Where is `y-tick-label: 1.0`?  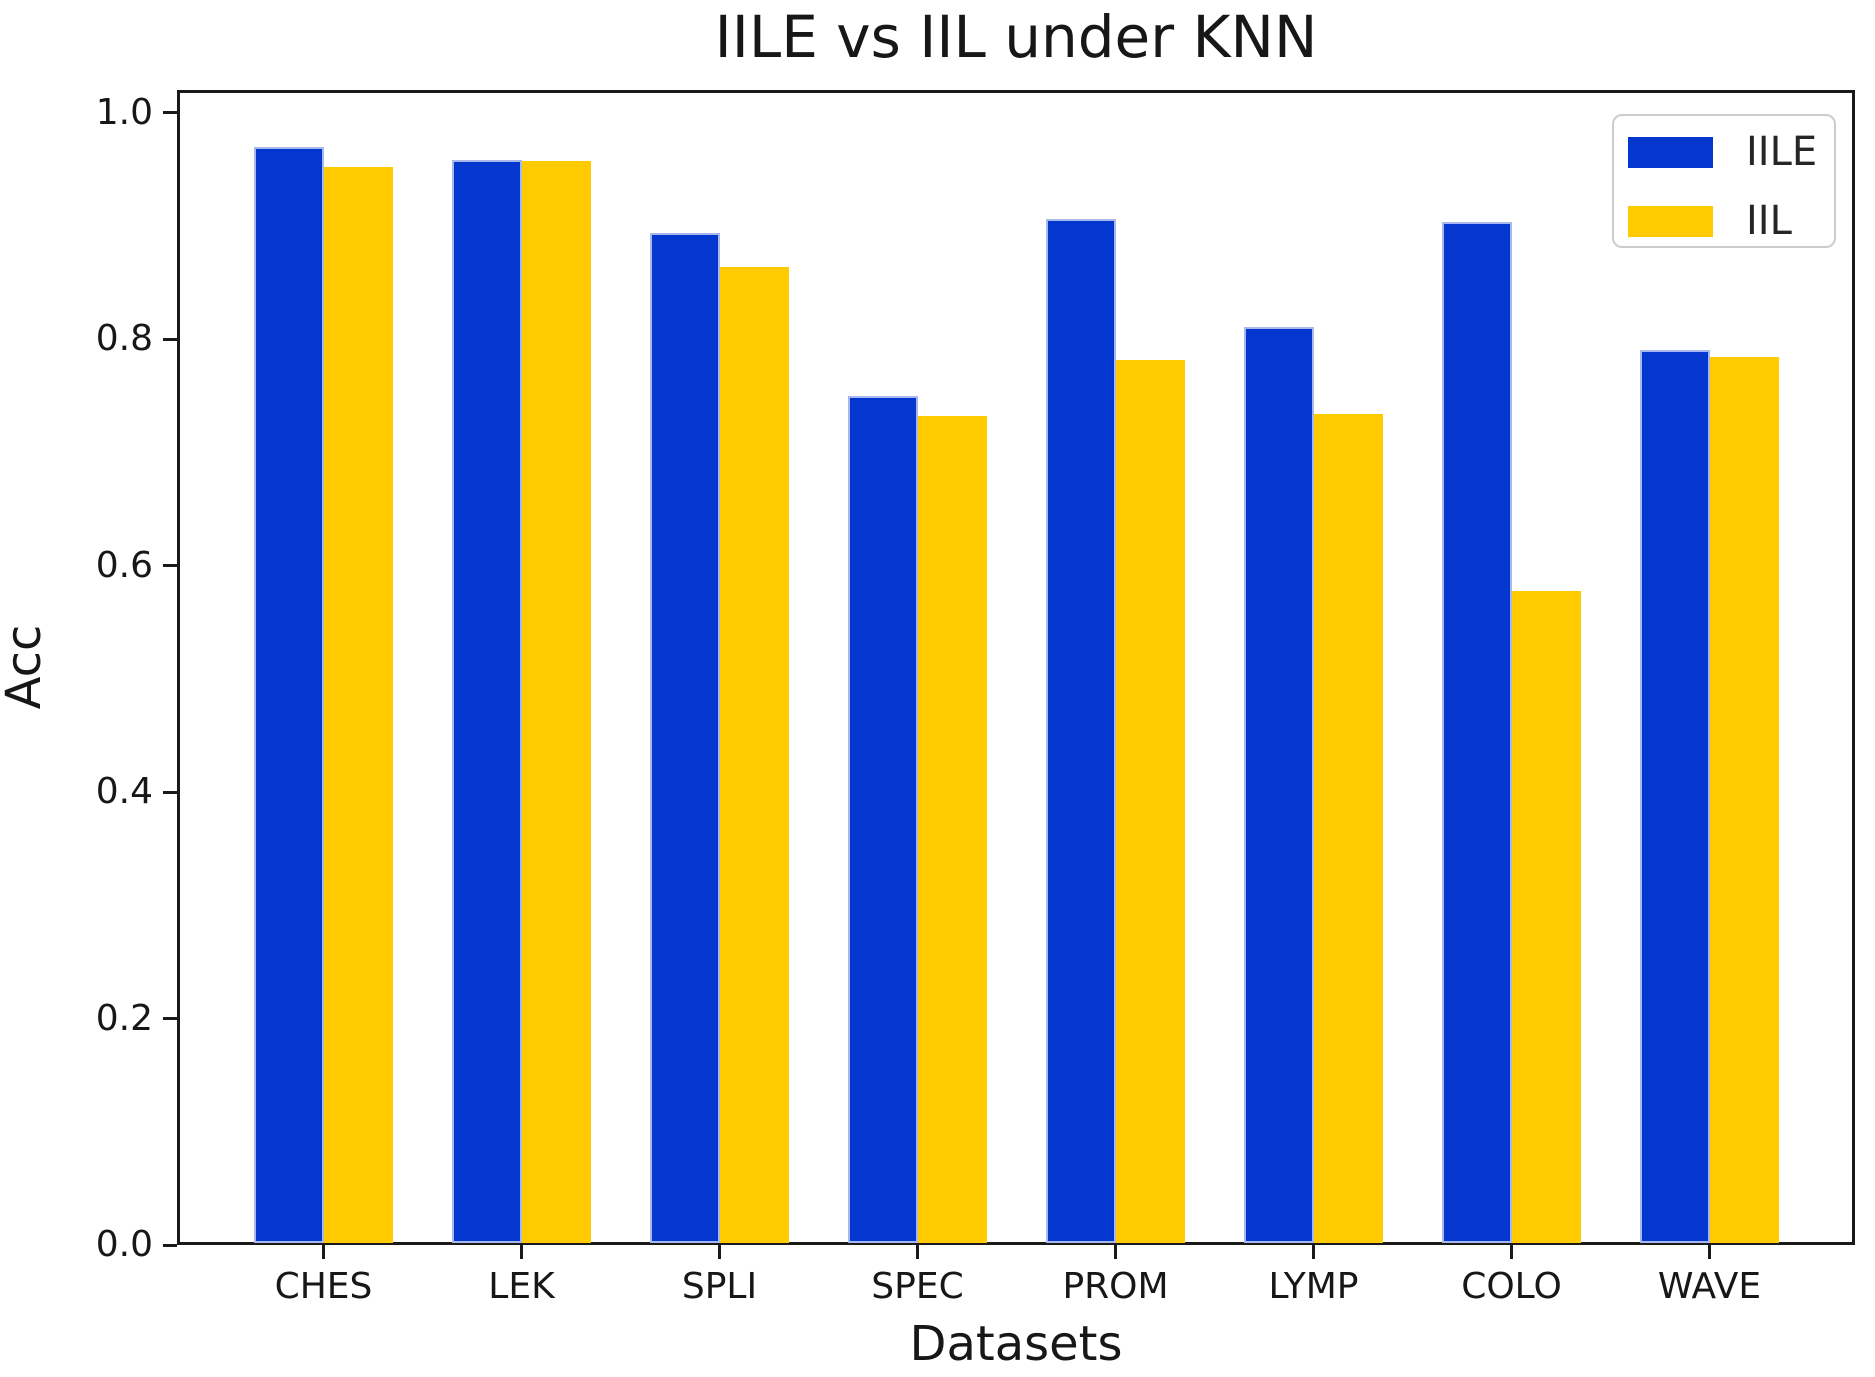 y-tick-label: 1.0 is located at coordinates (124, 112).